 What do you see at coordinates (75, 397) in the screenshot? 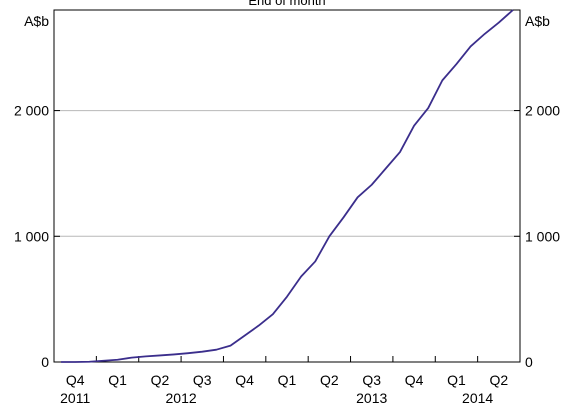
I see `x-year-label: 2011` at bounding box center [75, 397].